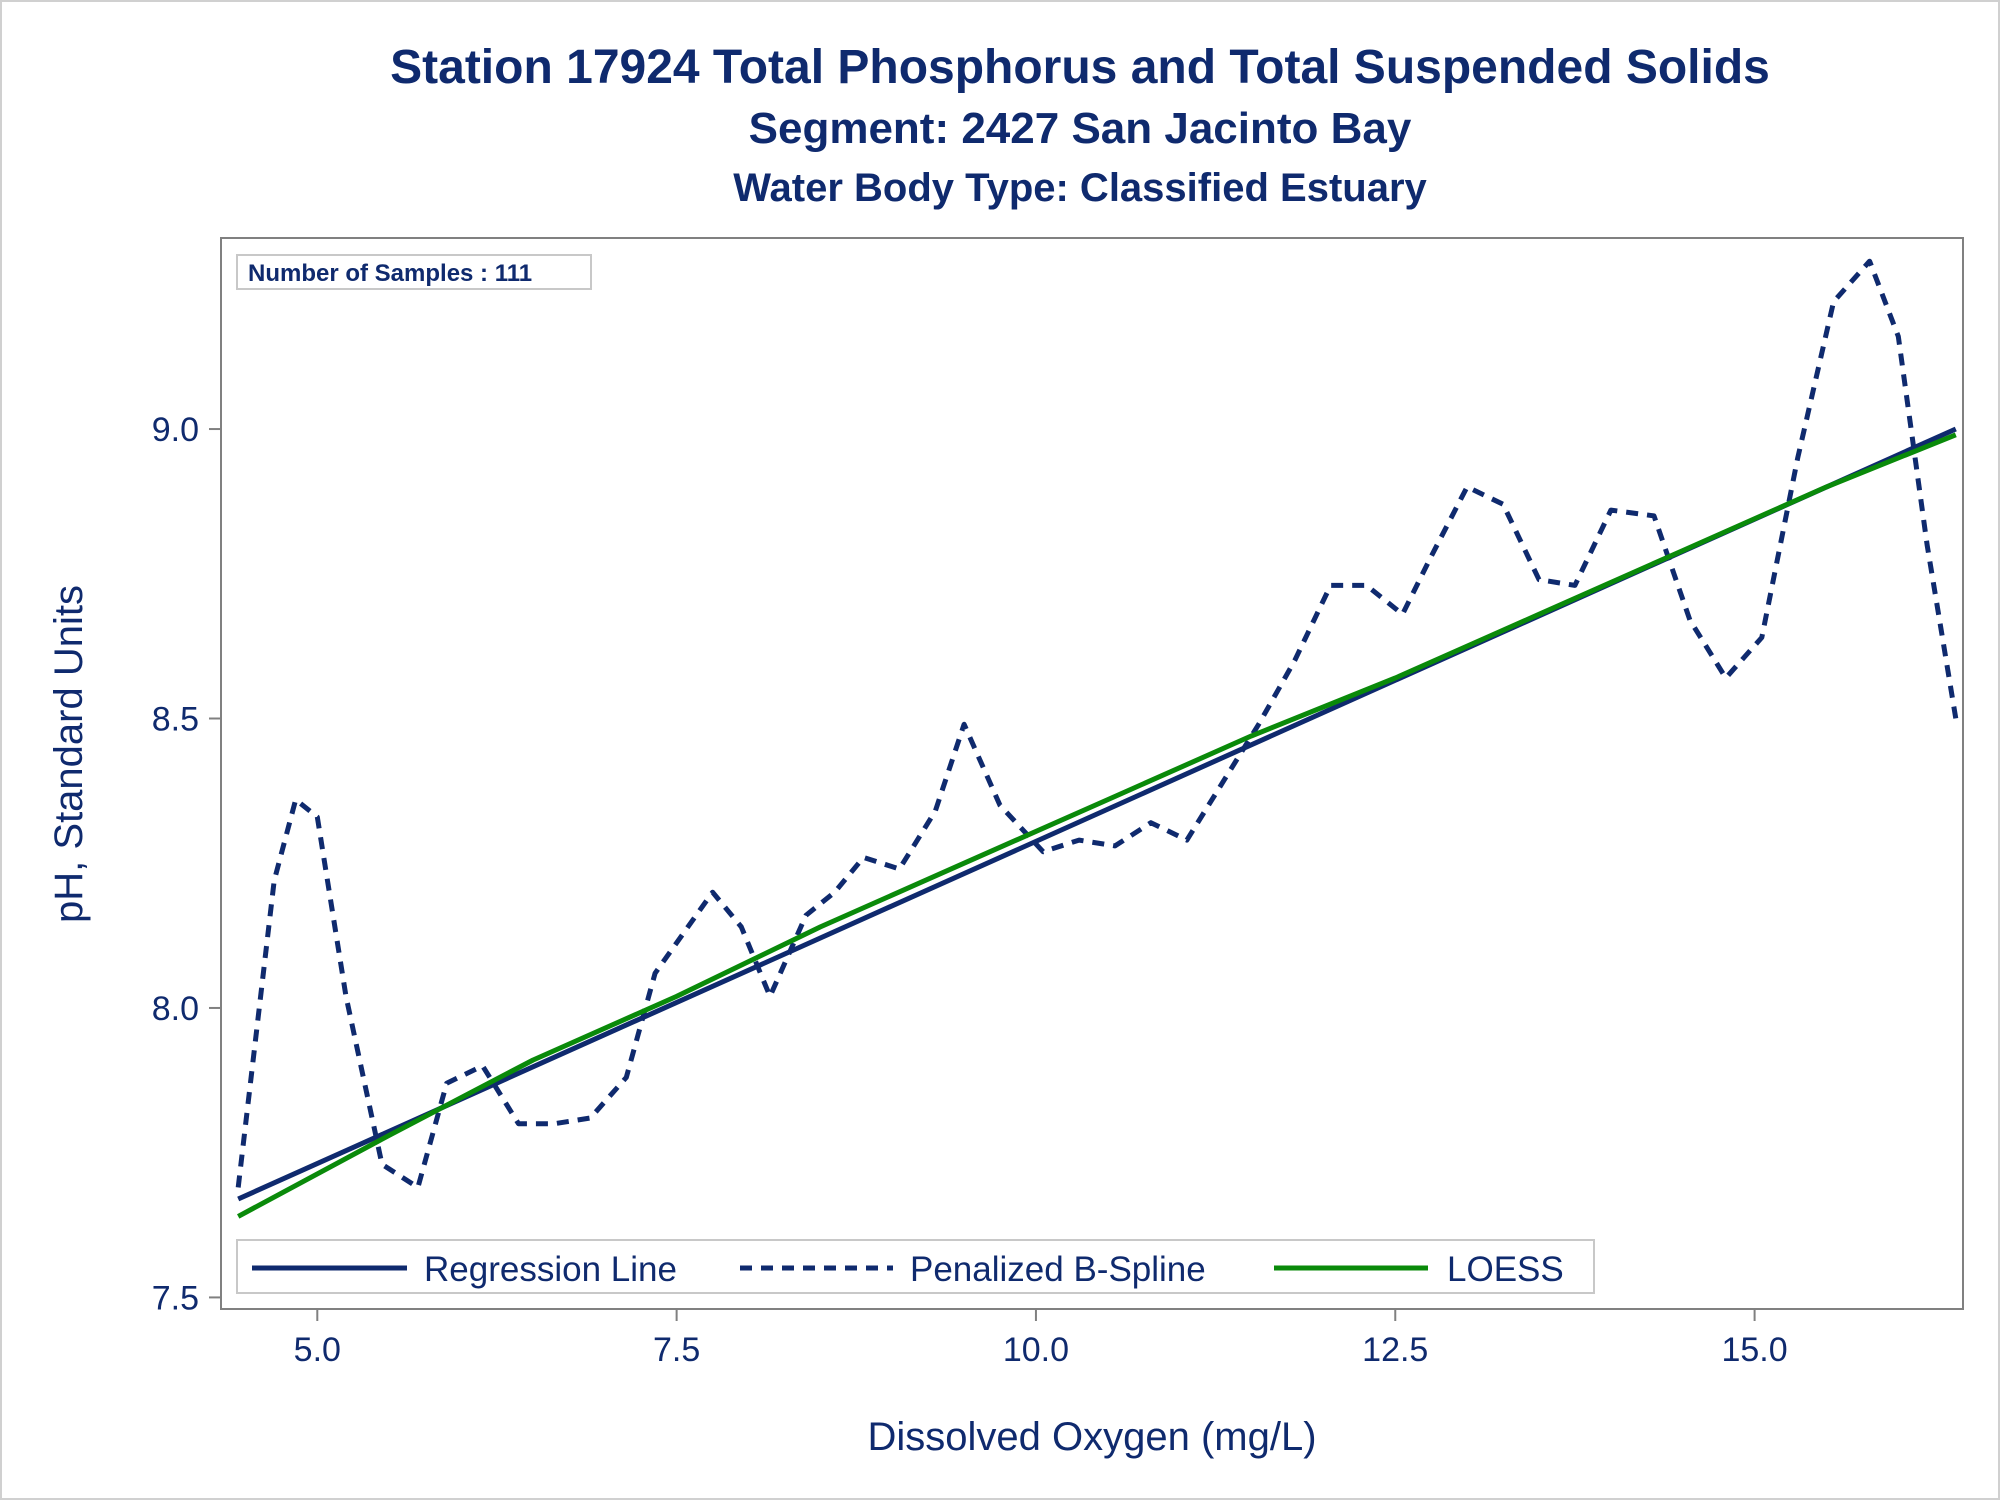 This screenshot has height=1500, width=2000. What do you see at coordinates (1395, 1350) in the screenshot?
I see `x-tick-label: 12.5` at bounding box center [1395, 1350].